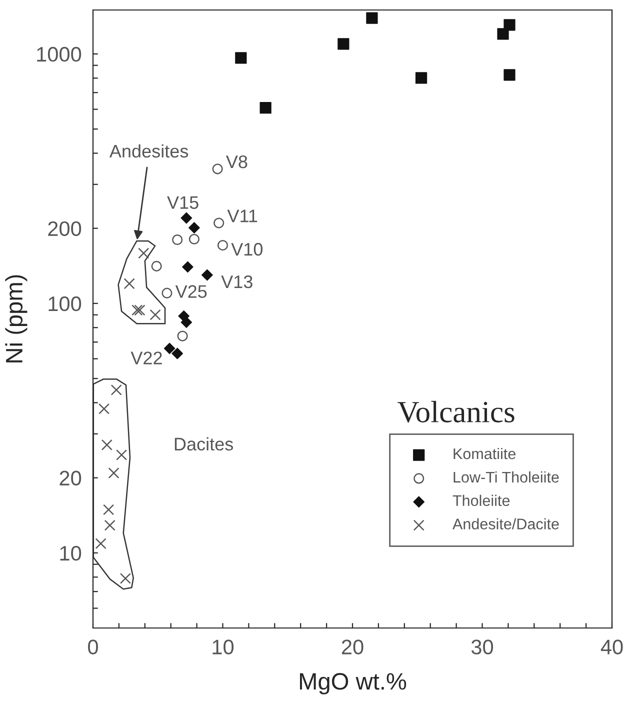 The height and width of the screenshot is (708, 624). Describe the element at coordinates (456, 411) in the screenshot. I see `annotation: Volcanics` at that location.